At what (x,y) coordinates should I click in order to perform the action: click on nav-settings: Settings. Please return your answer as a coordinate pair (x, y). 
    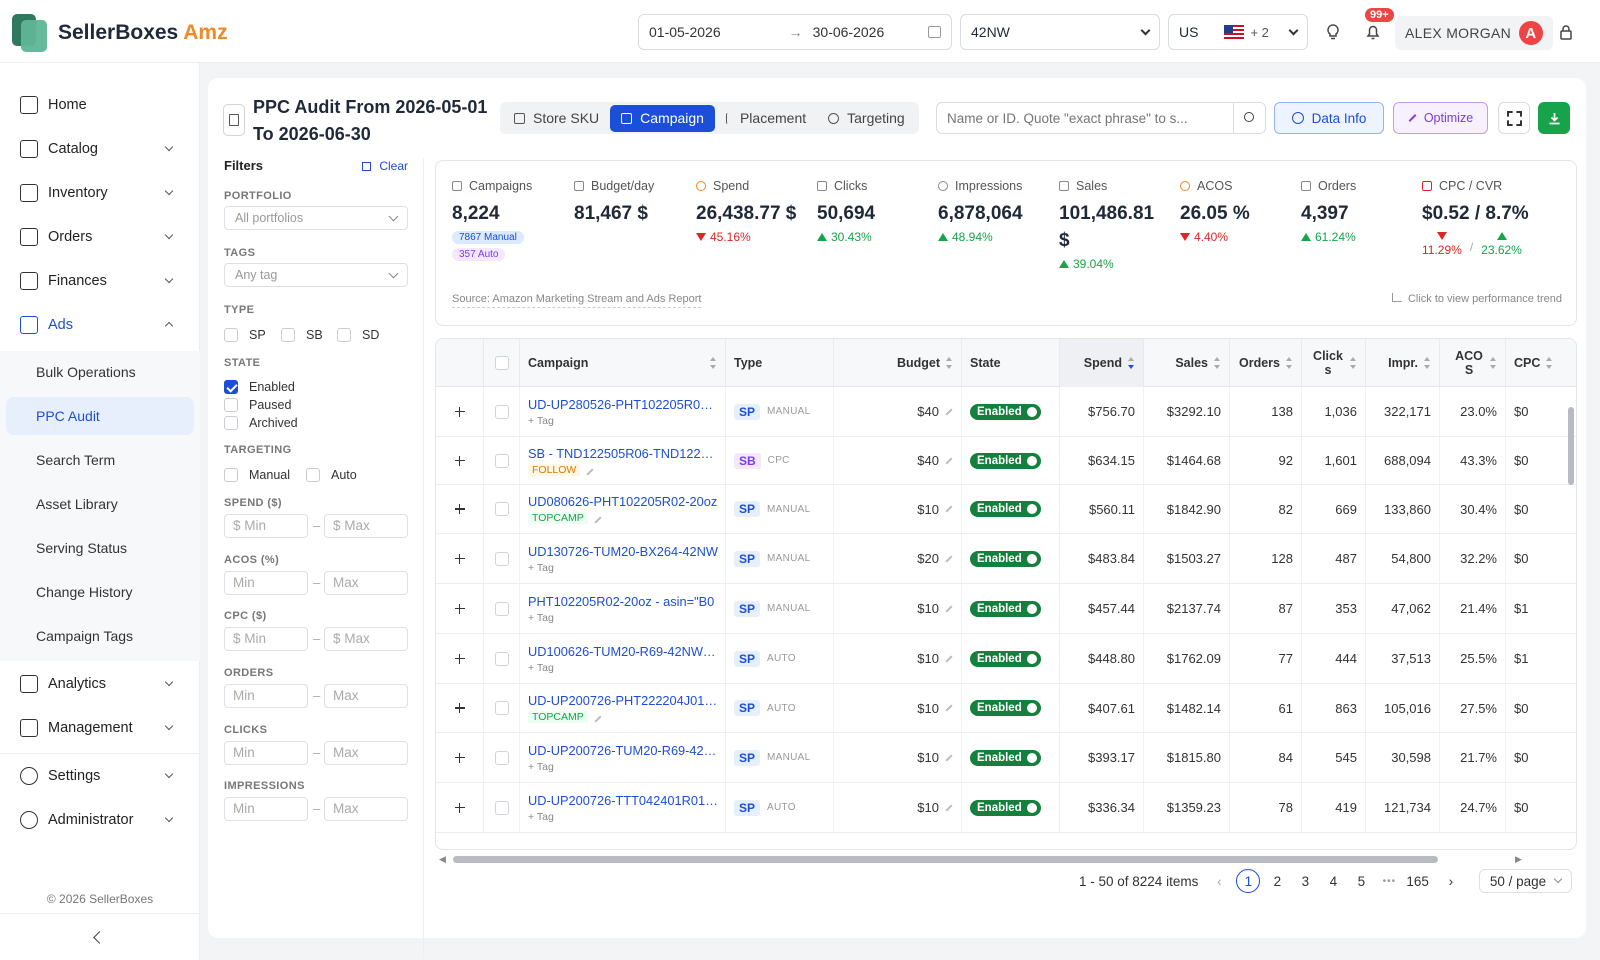
    Looking at the image, I should click on (100, 776).